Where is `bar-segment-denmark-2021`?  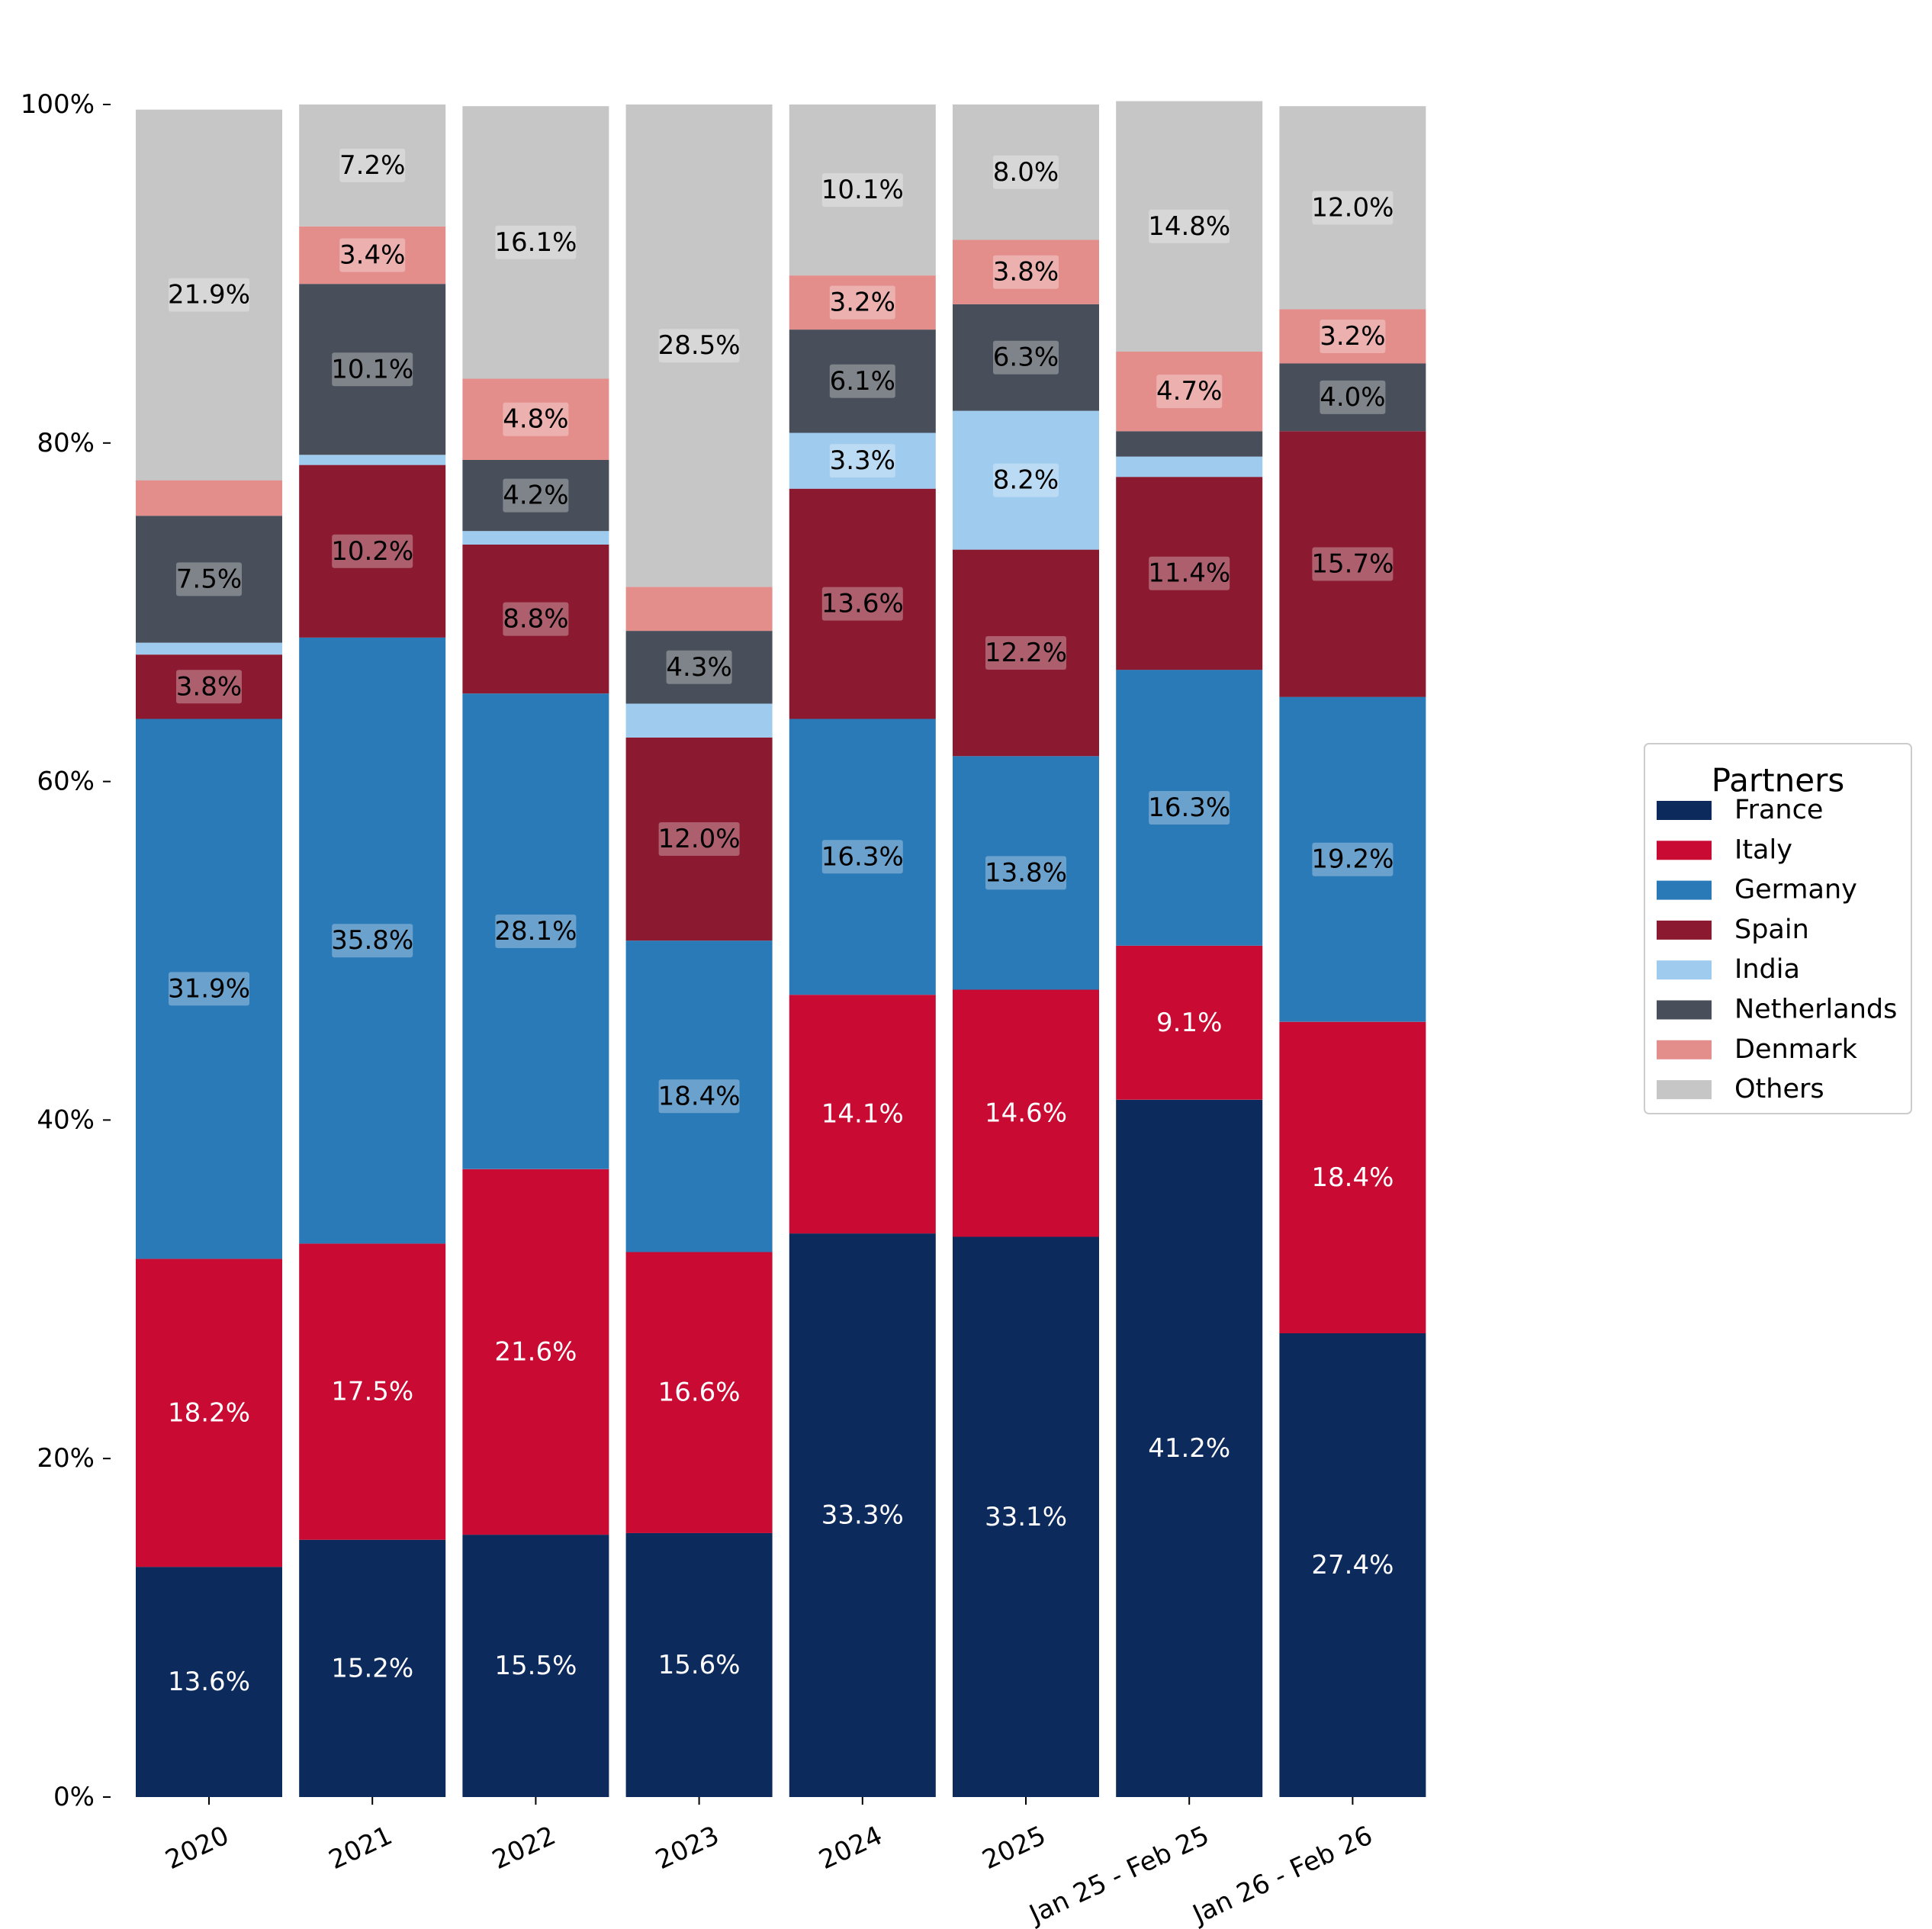 bar-segment-denmark-2021 is located at coordinates (372, 255).